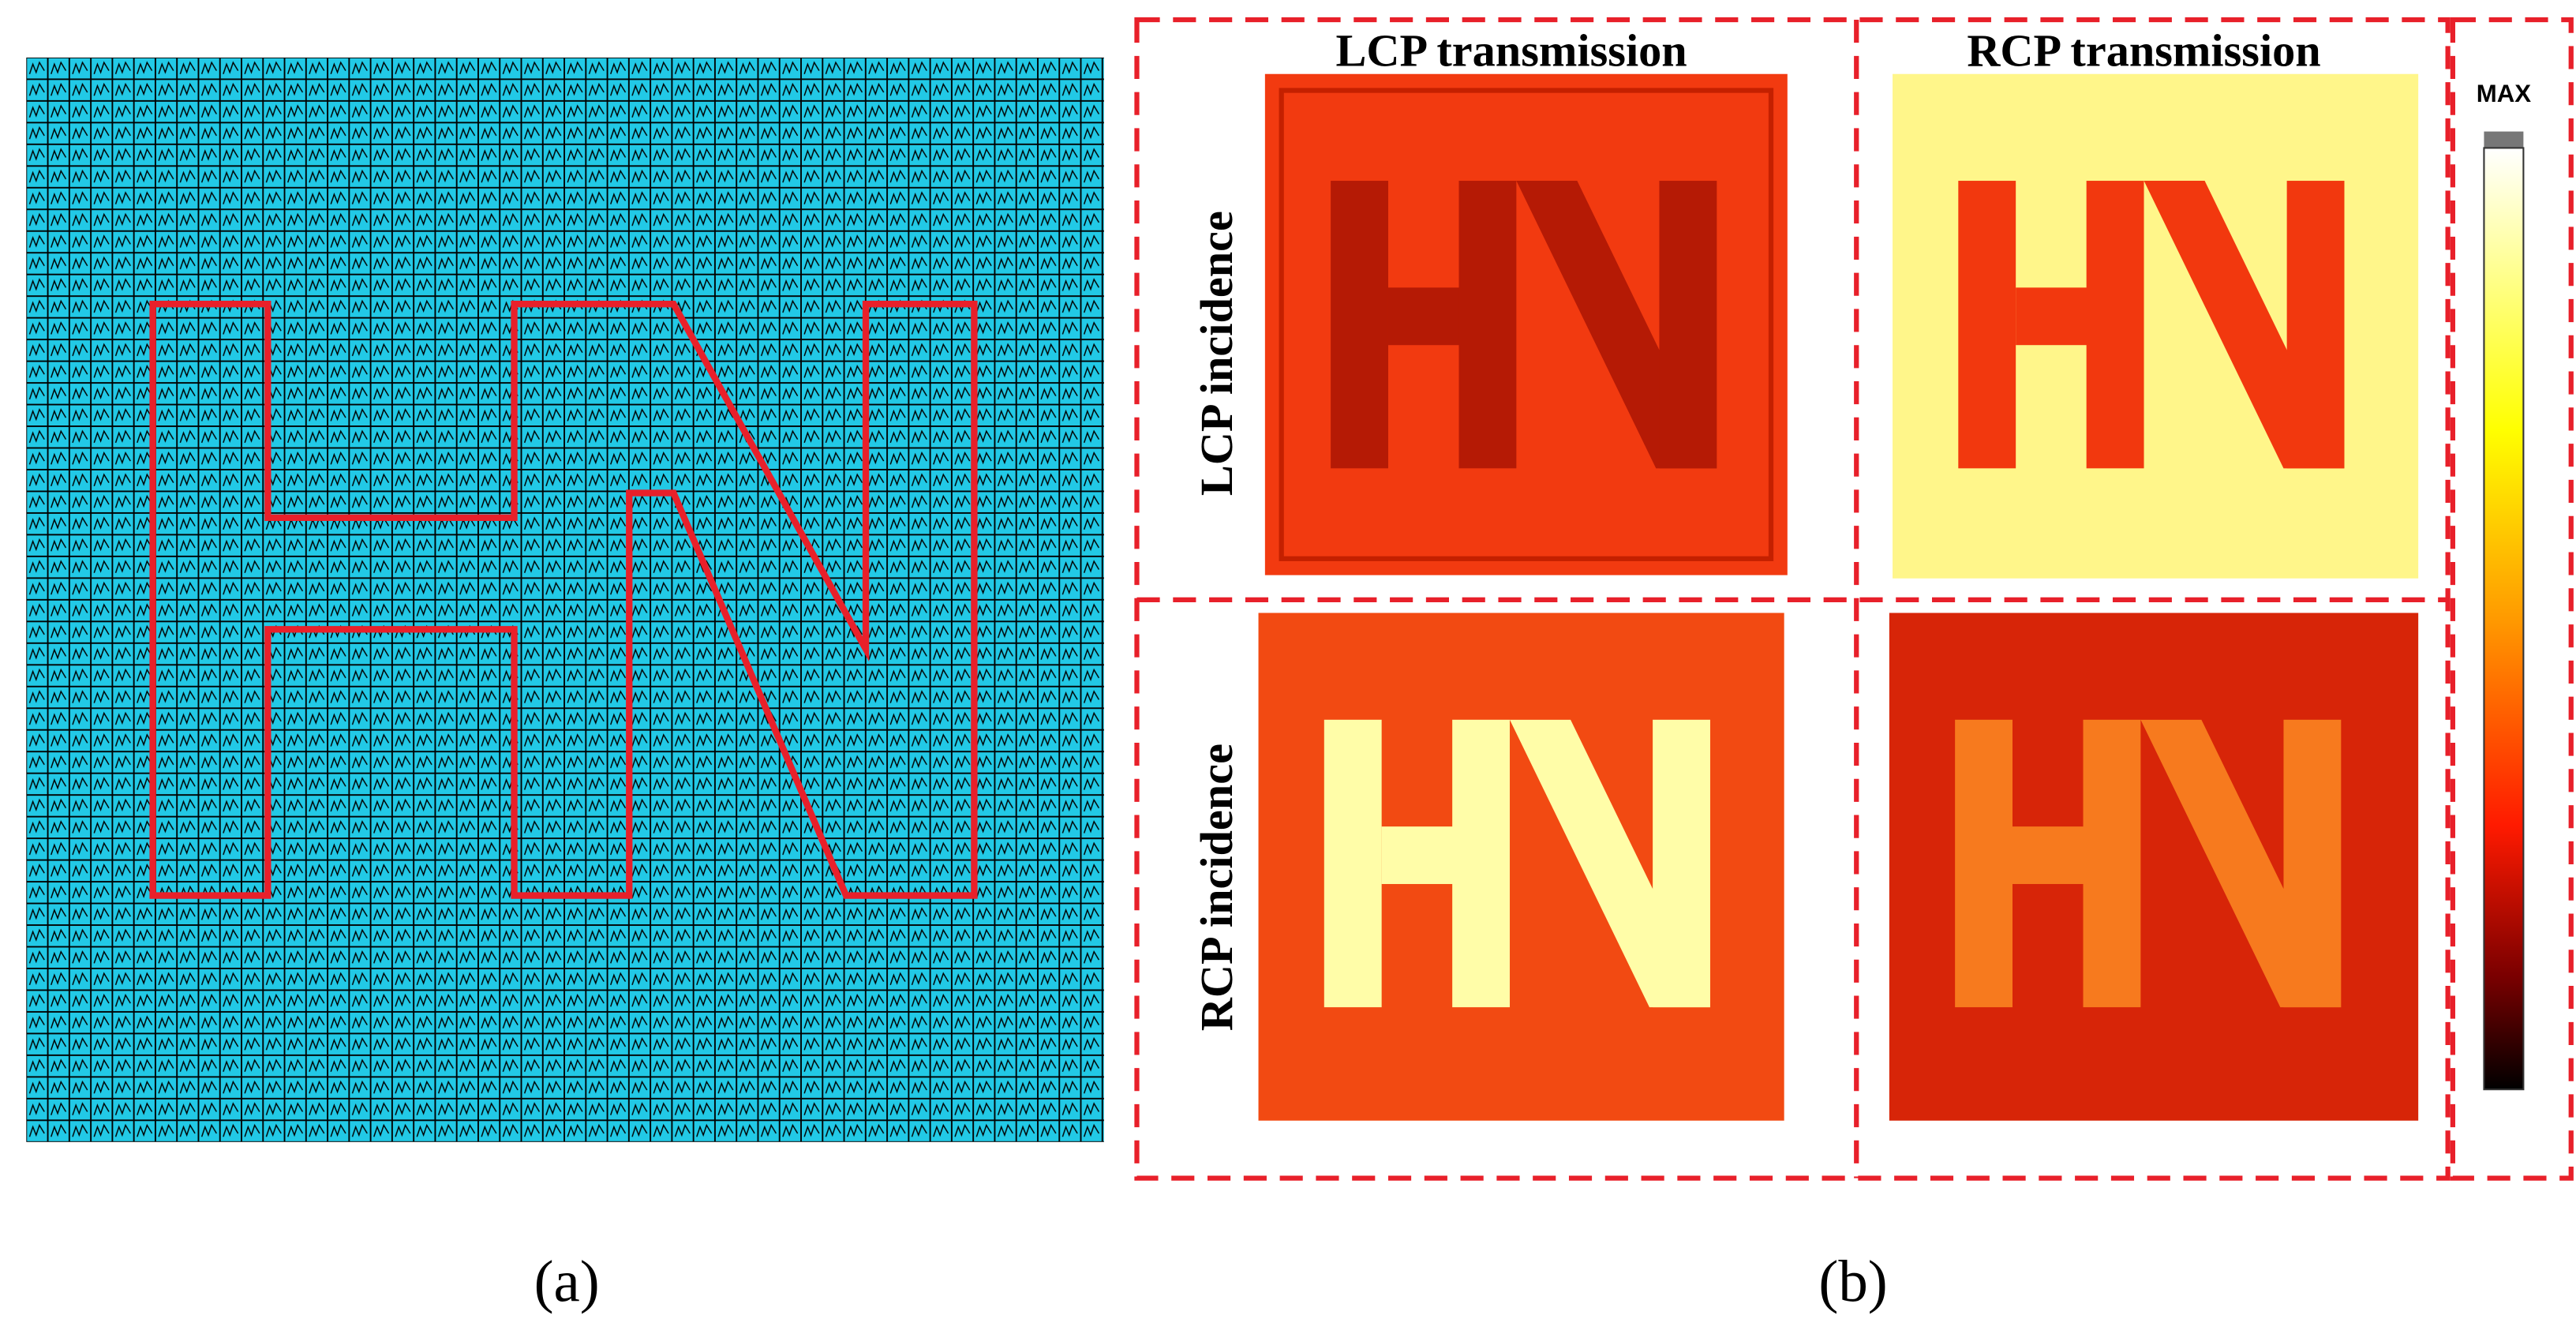 This screenshot has width=2576, height=1330. Describe the element at coordinates (2143, 50) in the screenshot. I see `column-header: RCP transmission` at that location.